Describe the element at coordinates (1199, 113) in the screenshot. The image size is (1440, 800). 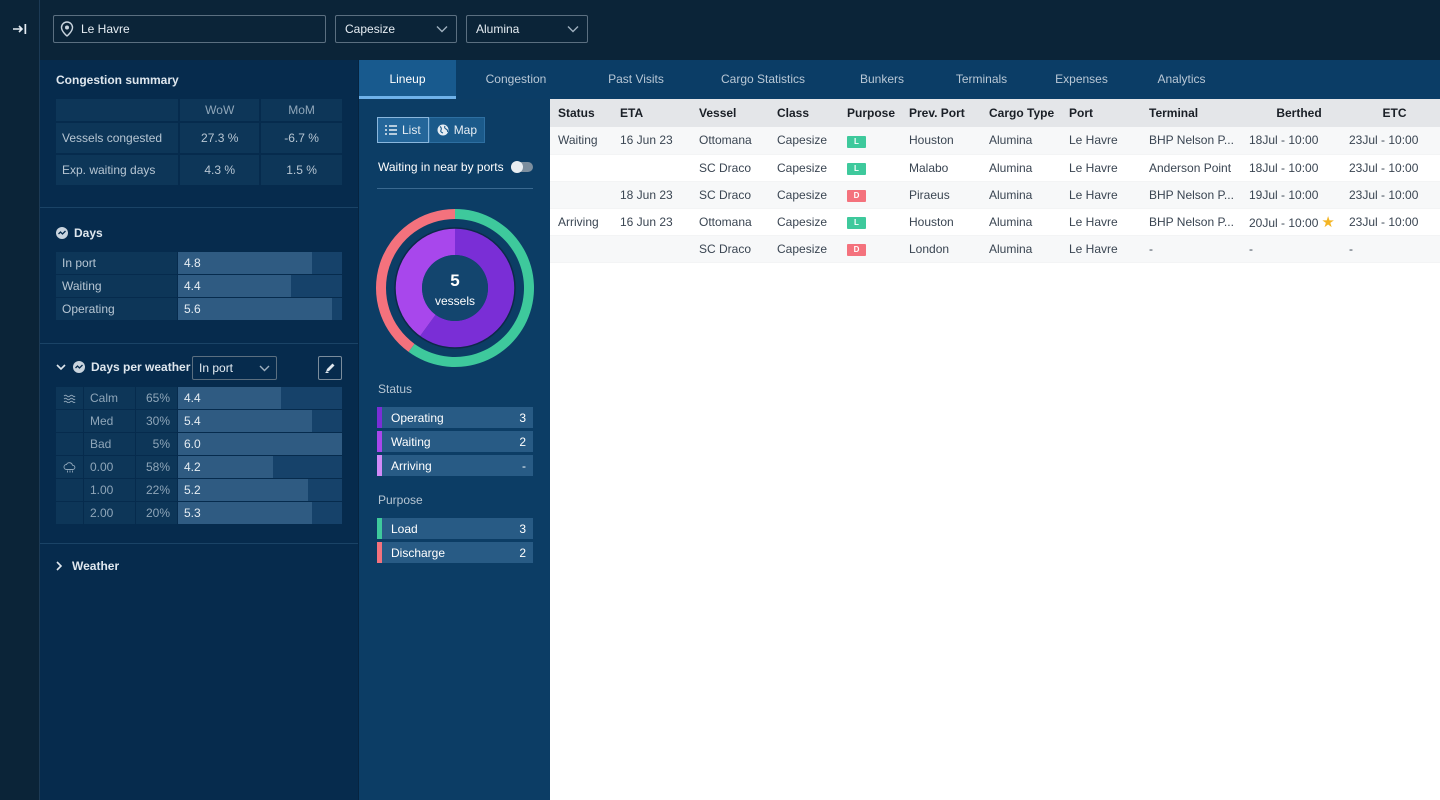
I see `col-terminal: Terminal` at that location.